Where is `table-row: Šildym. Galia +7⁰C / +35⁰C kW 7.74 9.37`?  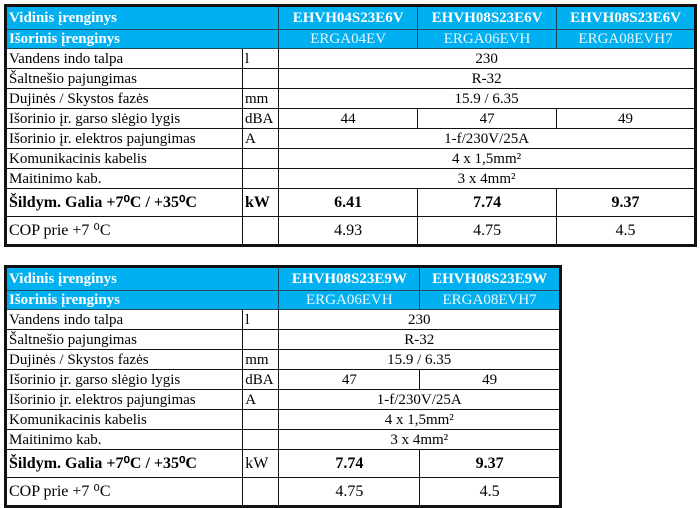 table-row: Šildym. Galia +7⁰C / +35⁰C kW 7.74 9.37 is located at coordinates (282, 463).